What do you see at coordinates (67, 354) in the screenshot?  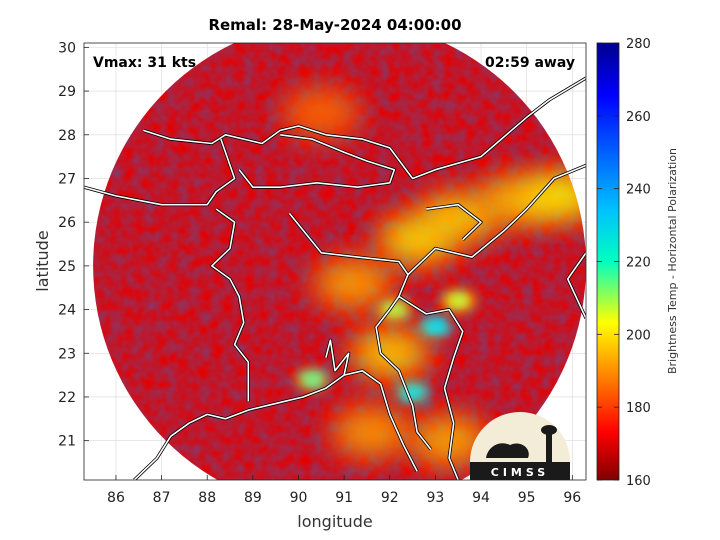 I see `y-tick-label: 23` at bounding box center [67, 354].